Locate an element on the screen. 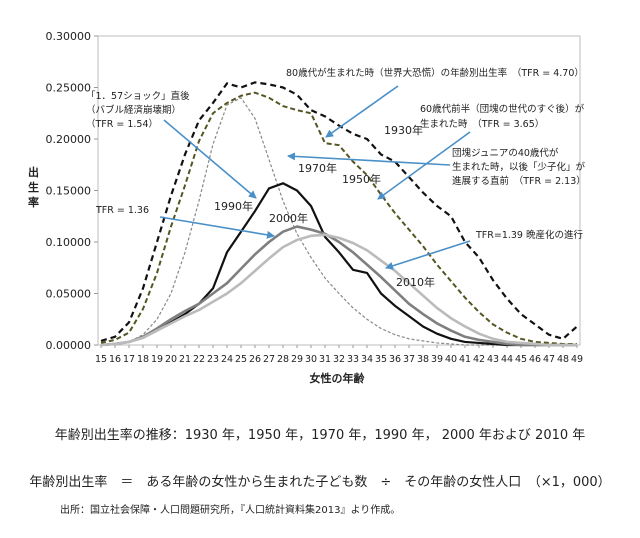  series-label-2000: 2000年 is located at coordinates (288, 218).